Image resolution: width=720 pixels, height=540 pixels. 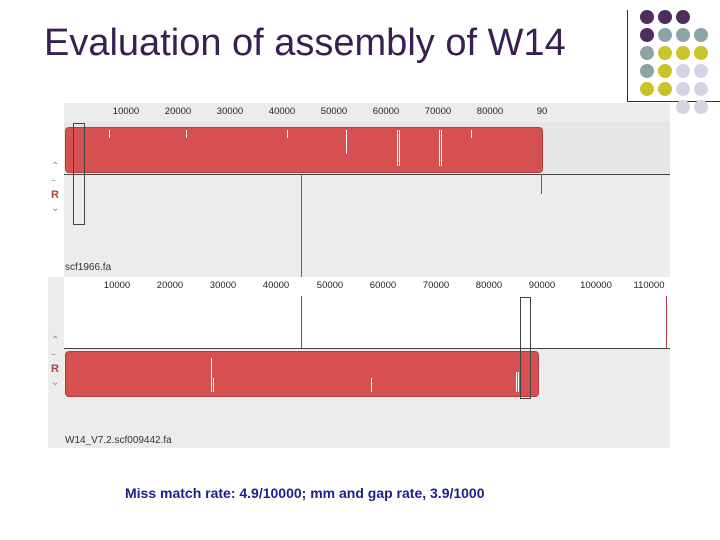 I want to click on decor-vertical-line, so click(x=627, y=56).